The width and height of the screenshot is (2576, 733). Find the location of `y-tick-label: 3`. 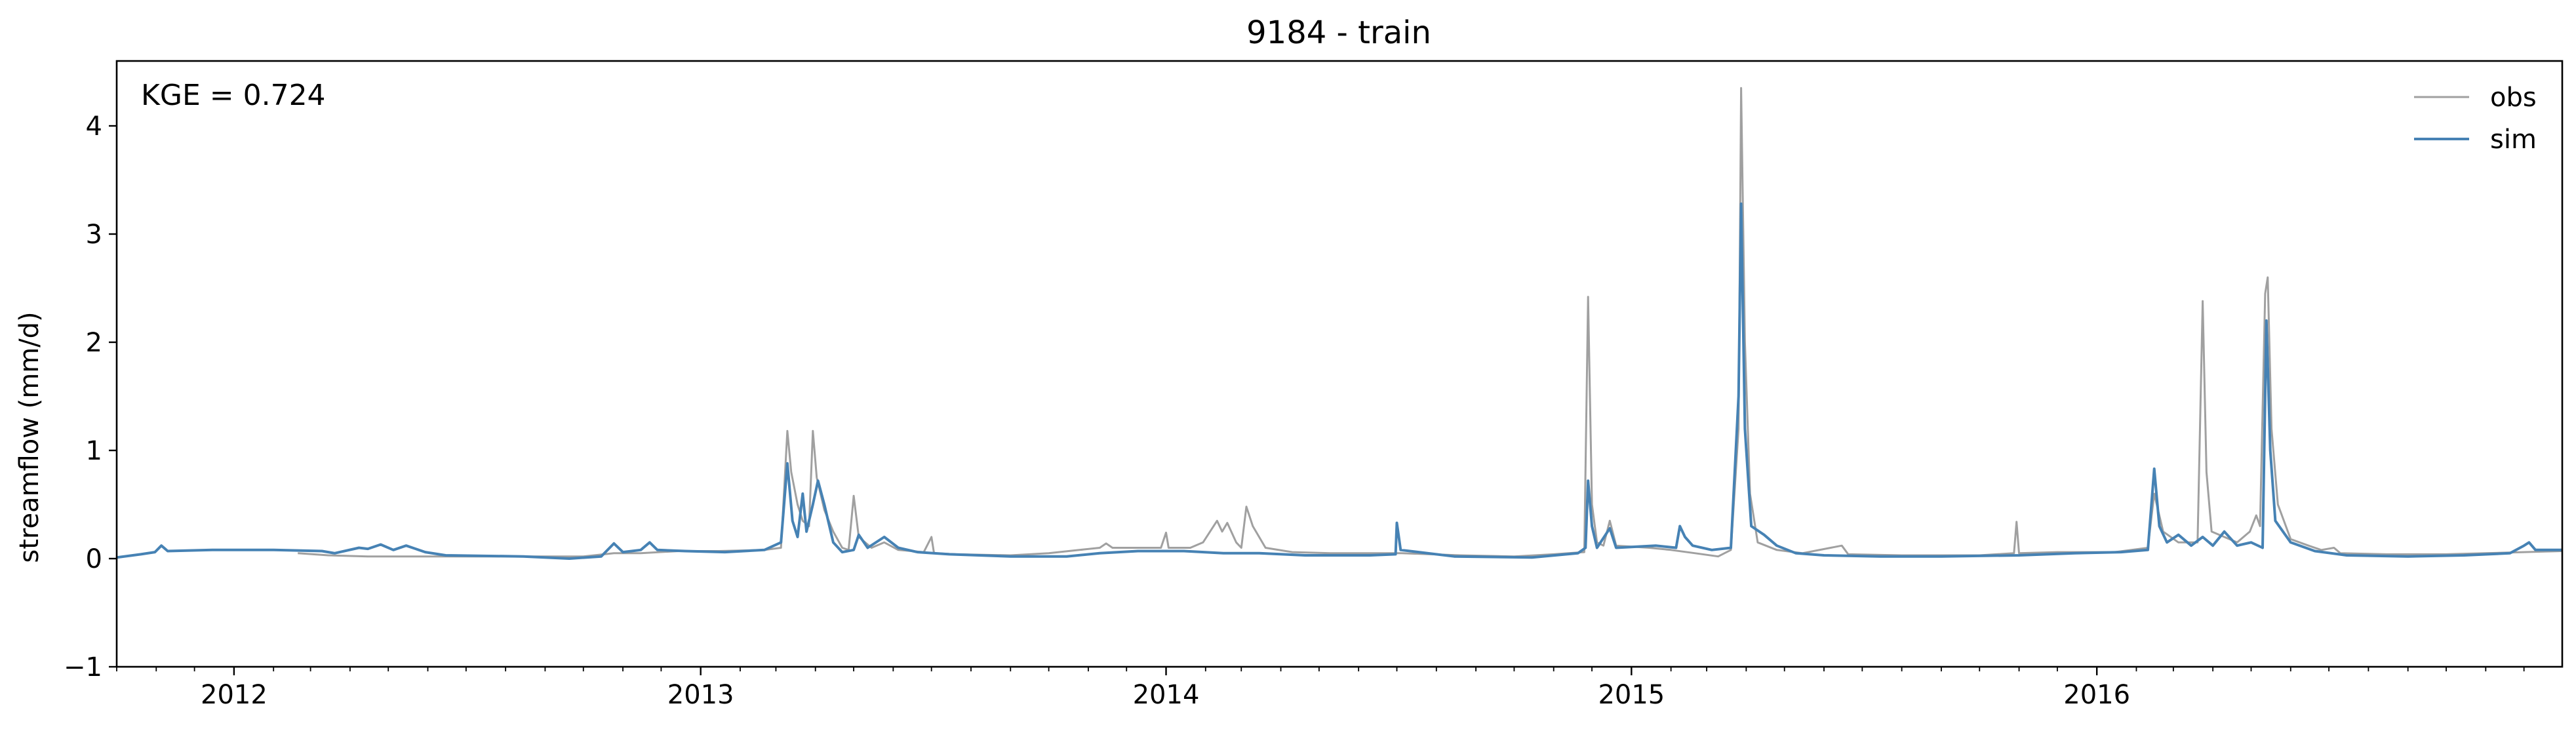

y-tick-label: 3 is located at coordinates (94, 235).